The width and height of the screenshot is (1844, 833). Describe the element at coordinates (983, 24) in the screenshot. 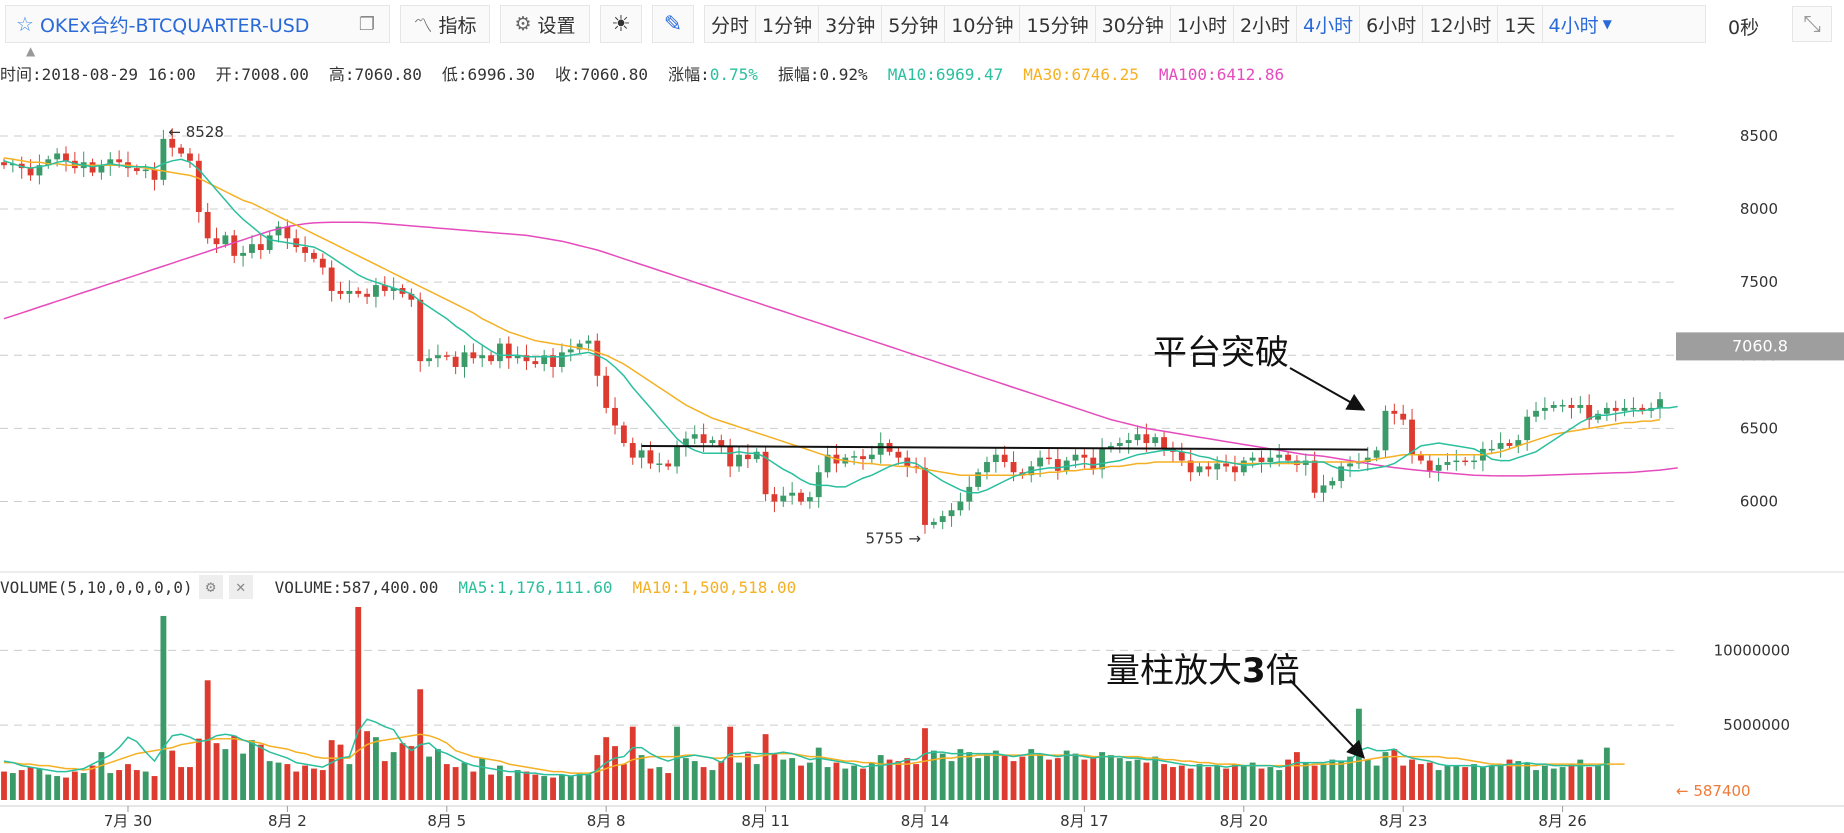

I see `interval-4: 10分钟` at that location.